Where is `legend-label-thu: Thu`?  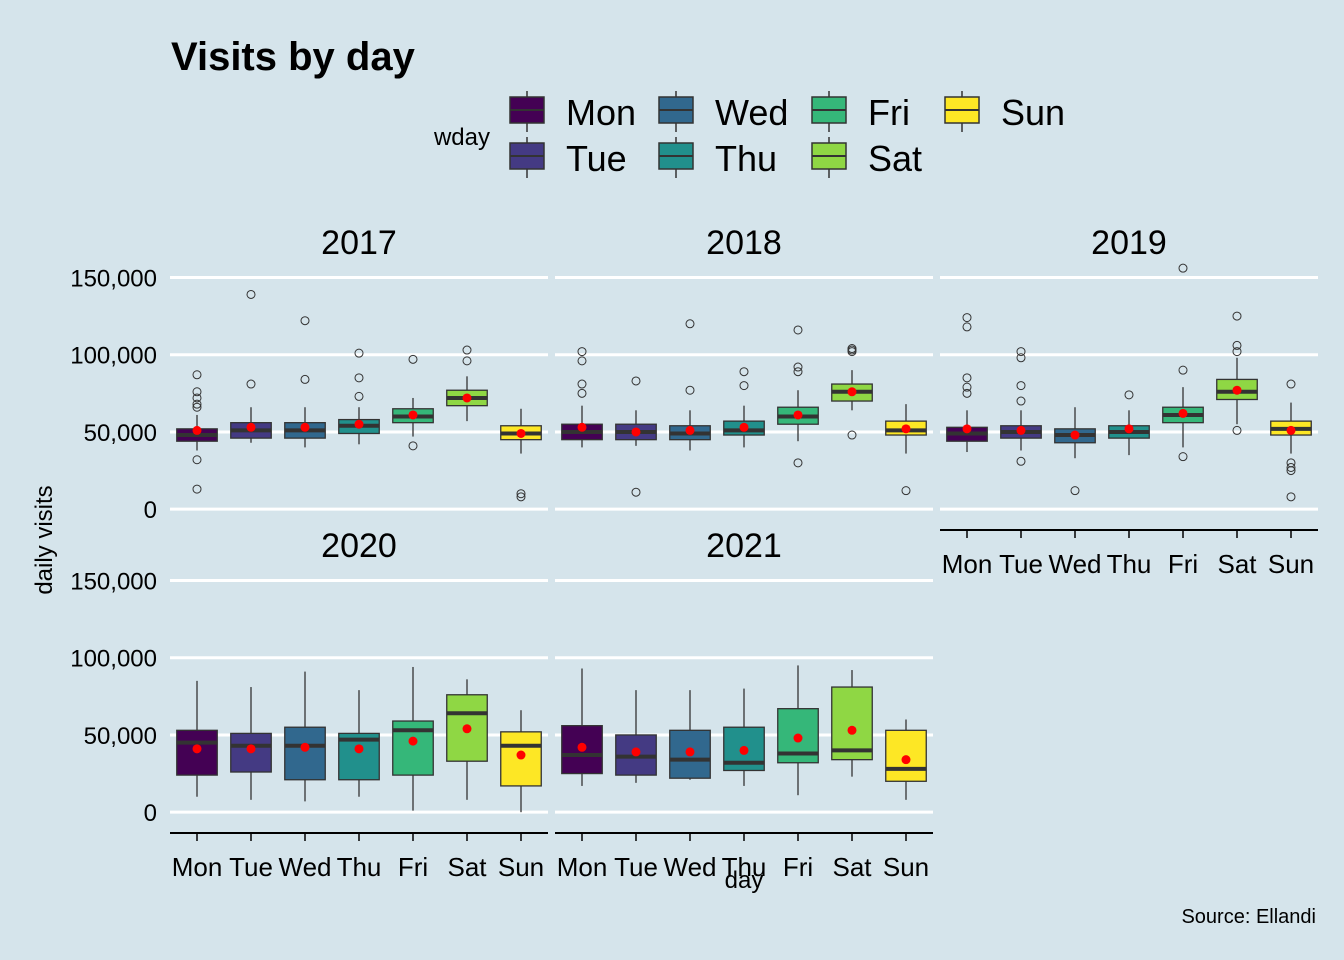
legend-label-thu: Thu is located at coordinates (746, 158).